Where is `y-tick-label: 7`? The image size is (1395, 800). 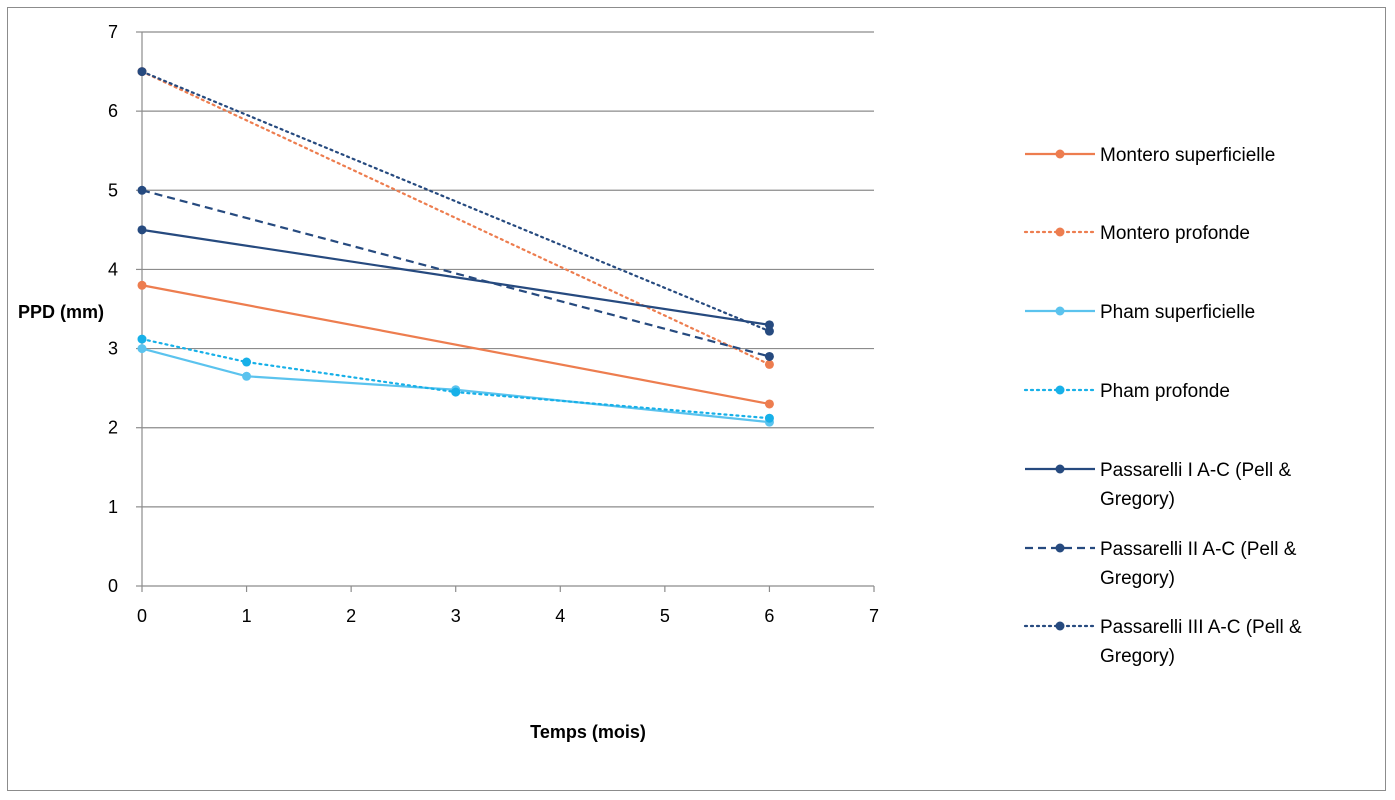
y-tick-label: 7 is located at coordinates (113, 32).